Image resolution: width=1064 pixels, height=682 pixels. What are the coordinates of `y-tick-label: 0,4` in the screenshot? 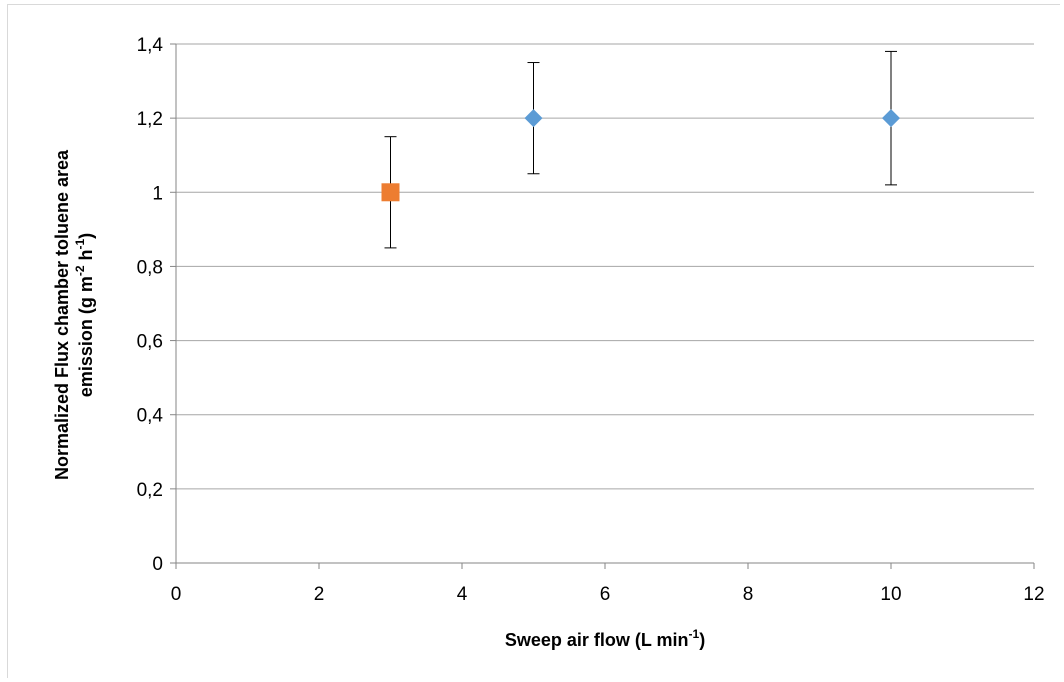 It's located at (150, 416).